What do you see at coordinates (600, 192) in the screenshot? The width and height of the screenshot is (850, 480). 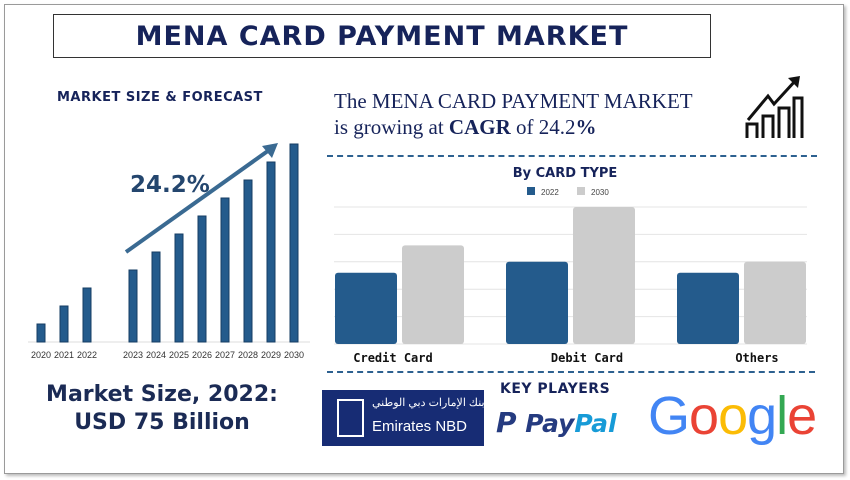 I see `legend-label: 2030` at bounding box center [600, 192].